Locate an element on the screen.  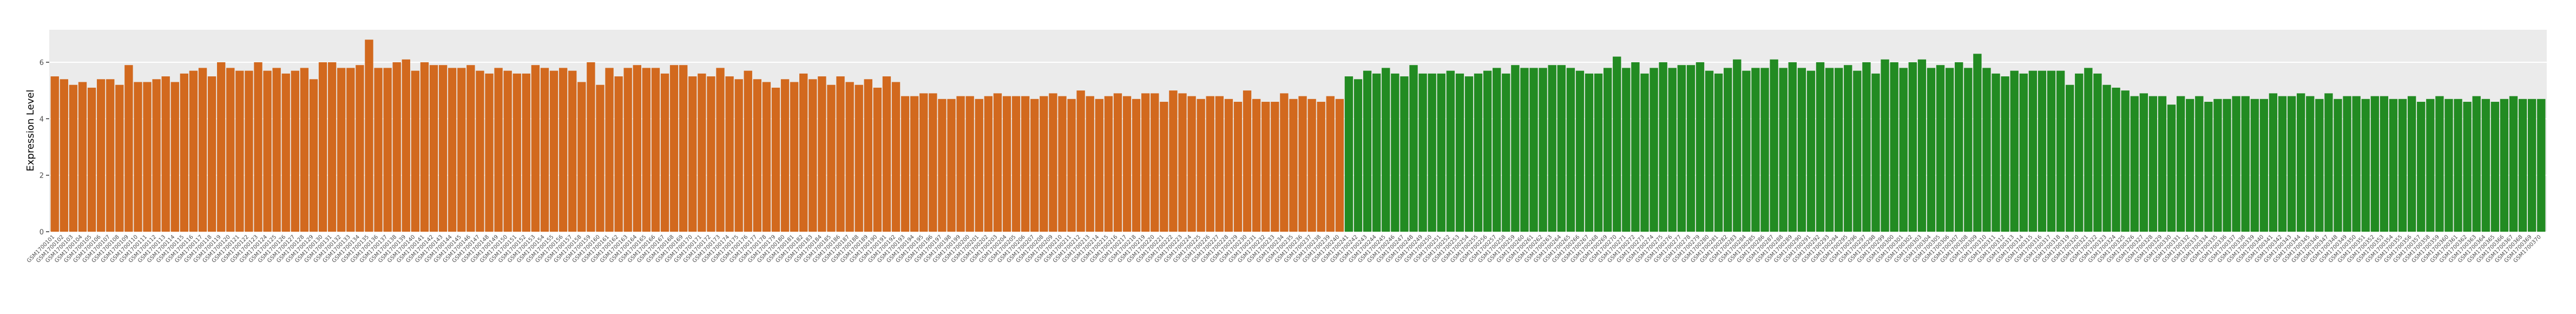
y-tick-label: 0 is located at coordinates (42, 232).